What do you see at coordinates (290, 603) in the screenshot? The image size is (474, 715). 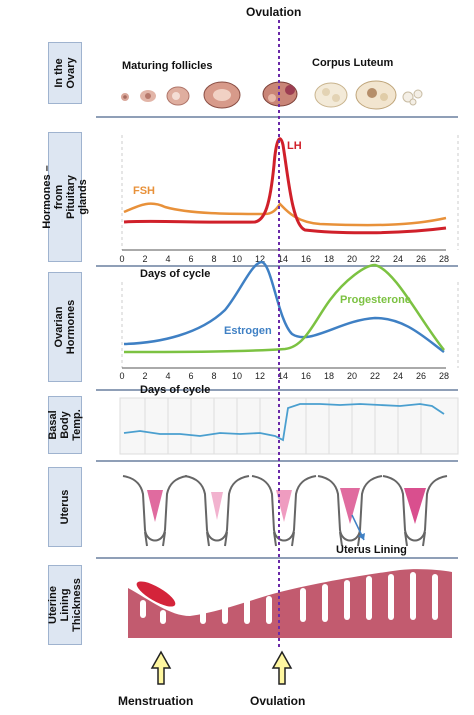 I see `lining-shape` at bounding box center [290, 603].